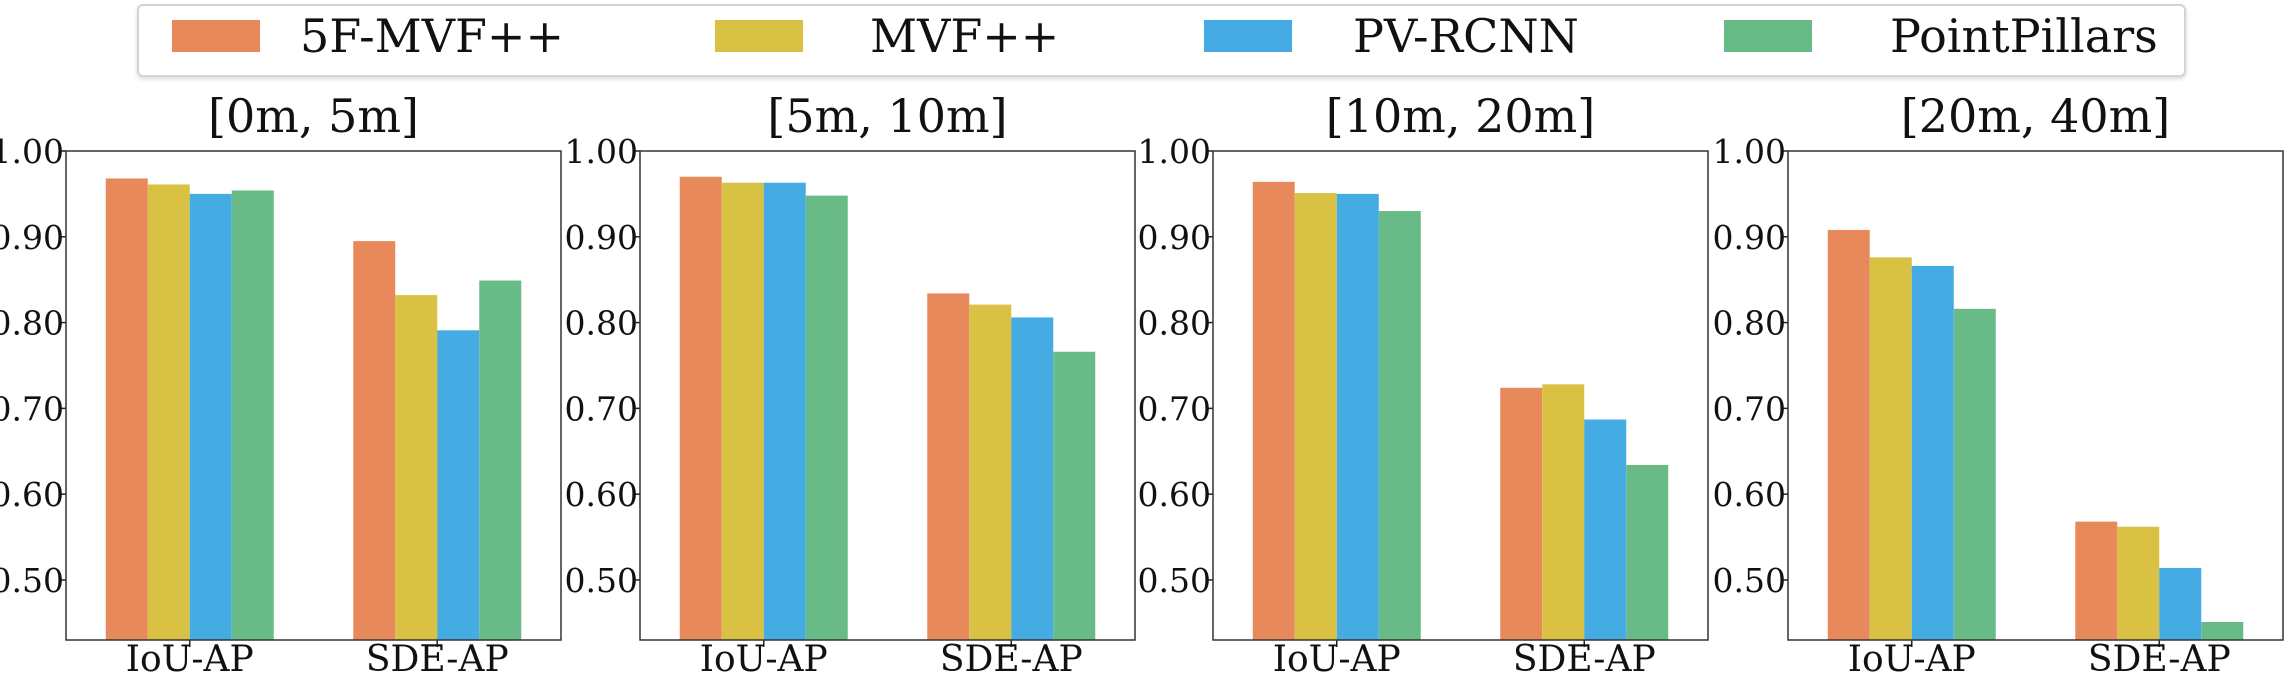 The height and width of the screenshot is (675, 2287). Describe the element at coordinates (1460, 116) in the screenshot. I see `panel-title: [10m, 20m]` at that location.